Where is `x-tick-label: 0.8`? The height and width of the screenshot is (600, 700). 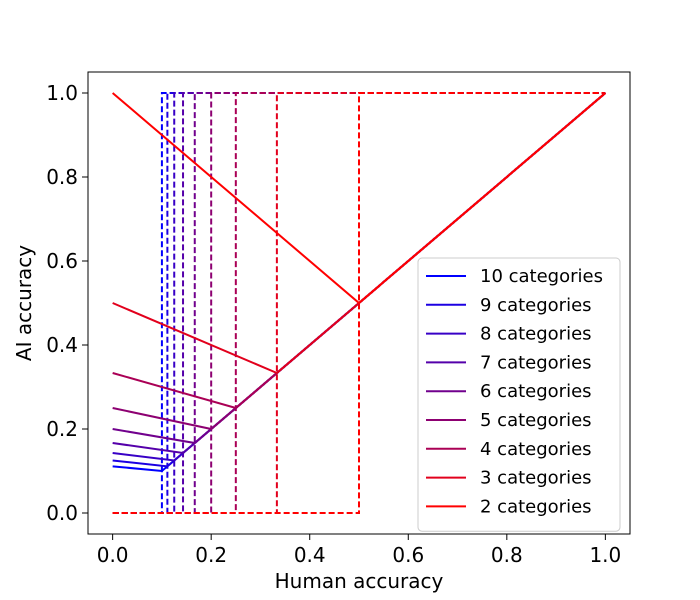 x-tick-label: 0.8 is located at coordinates (507, 555).